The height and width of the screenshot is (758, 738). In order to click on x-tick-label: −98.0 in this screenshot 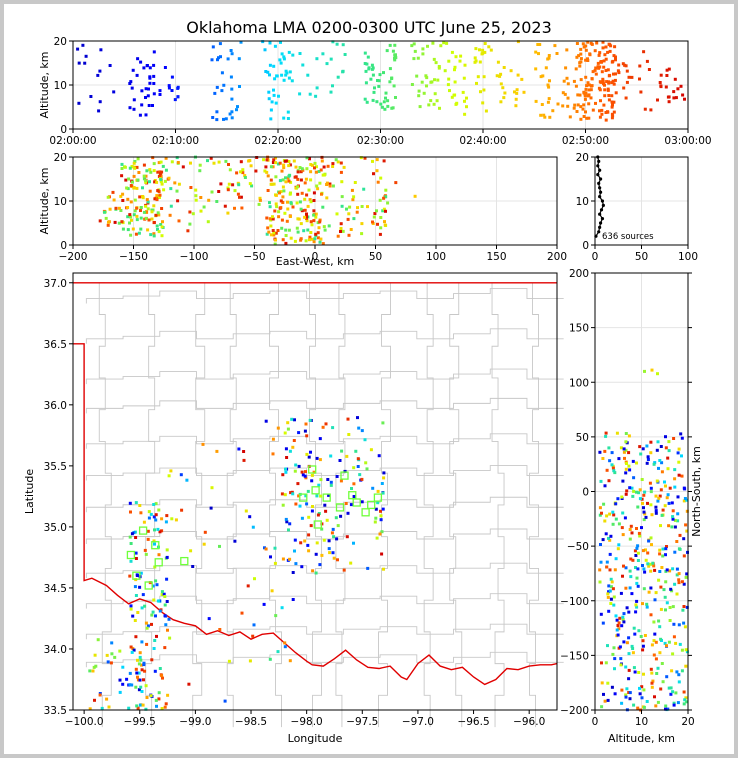, I will do `click(307, 722)`.